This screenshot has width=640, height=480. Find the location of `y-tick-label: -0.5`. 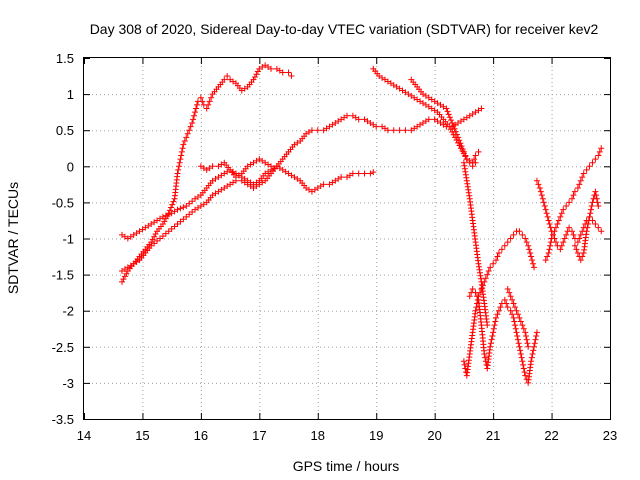

y-tick-label: -0.5 is located at coordinates (63, 202).